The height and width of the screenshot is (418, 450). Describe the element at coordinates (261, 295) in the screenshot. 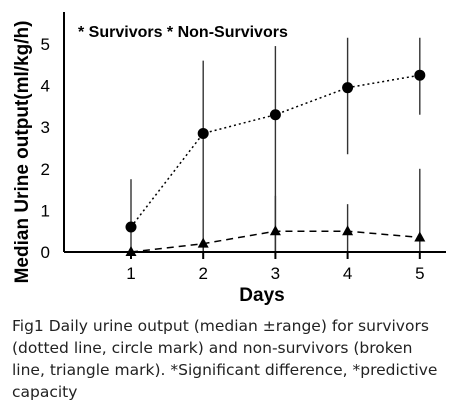

I see `x-axis-label: Days` at that location.